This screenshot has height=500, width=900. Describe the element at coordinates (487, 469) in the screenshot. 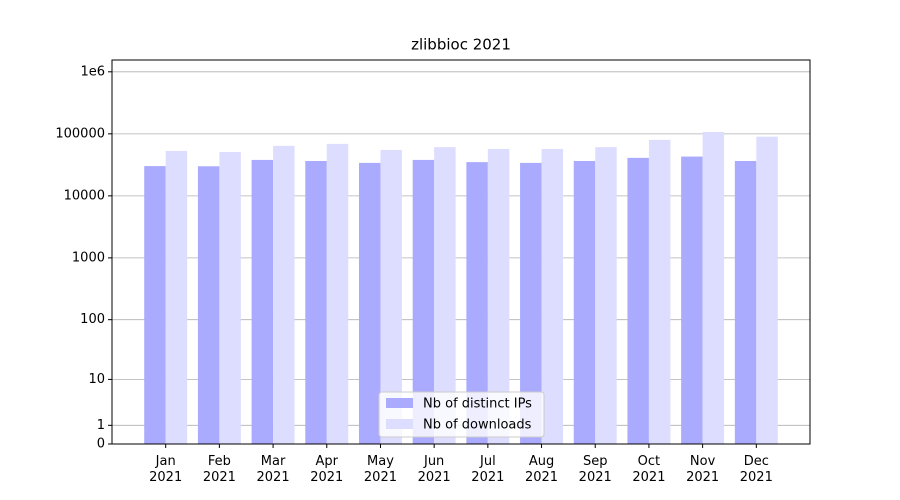

I see `x-tick-label: Jul 2021` at that location.